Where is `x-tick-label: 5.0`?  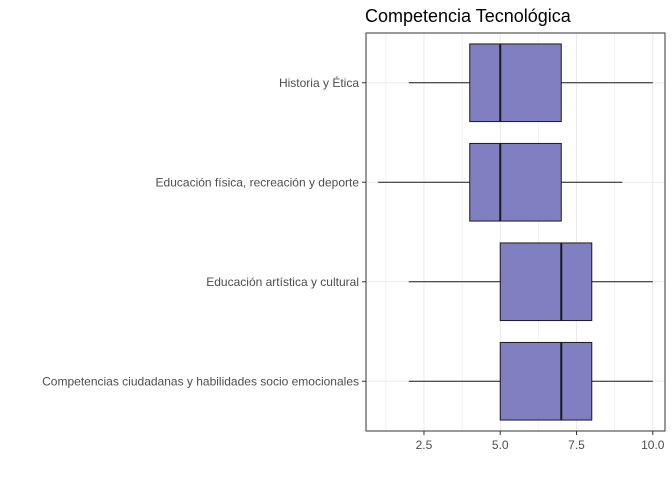
x-tick-label: 5.0 is located at coordinates (500, 445).